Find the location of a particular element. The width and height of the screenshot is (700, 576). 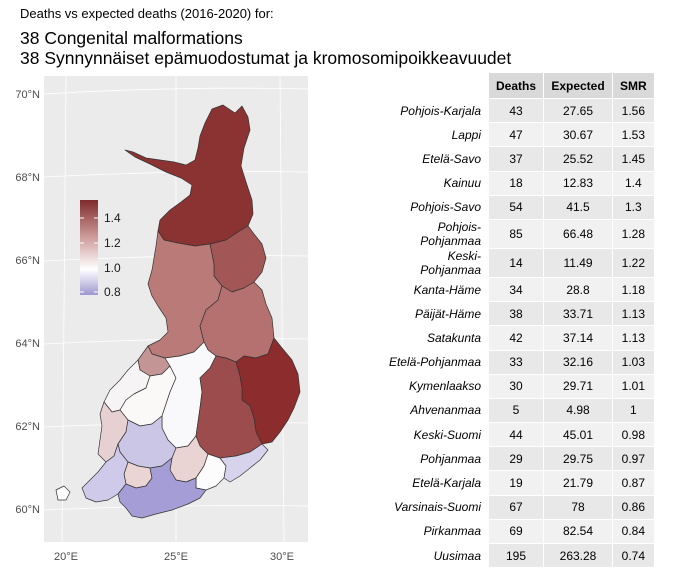

deaths-value: 54 is located at coordinates (516, 207).